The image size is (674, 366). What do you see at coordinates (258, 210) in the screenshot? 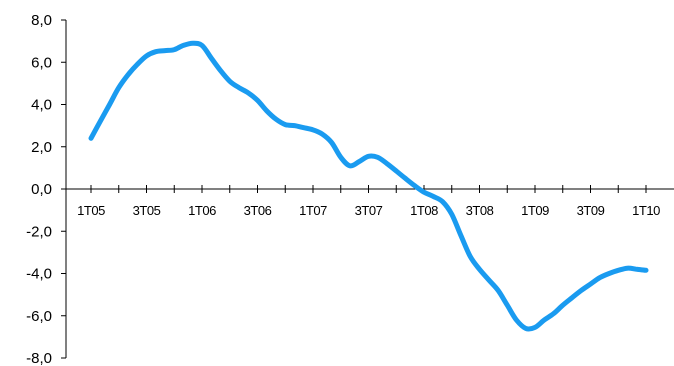
I see `x-tick-label: 3T06` at bounding box center [258, 210].